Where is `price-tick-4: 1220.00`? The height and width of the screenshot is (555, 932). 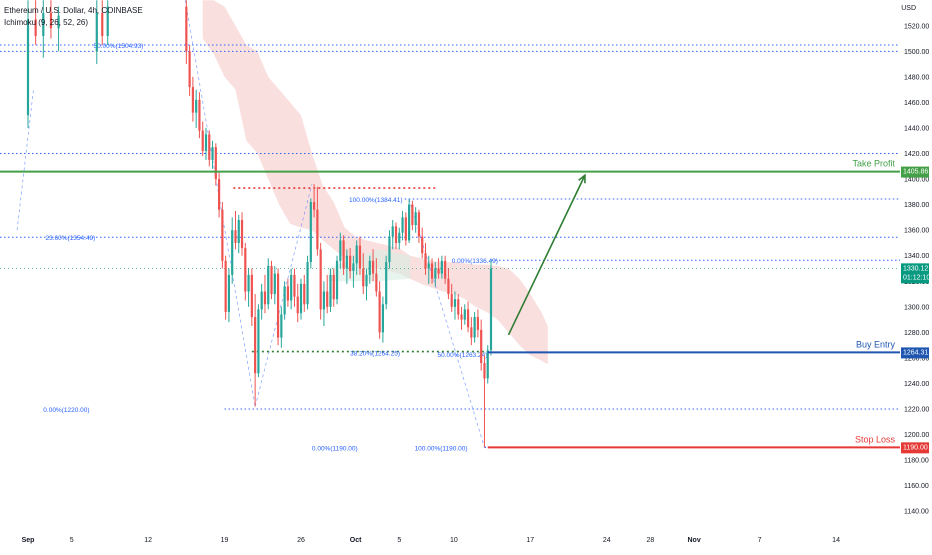 price-tick-4: 1220.00 is located at coordinates (916, 410).